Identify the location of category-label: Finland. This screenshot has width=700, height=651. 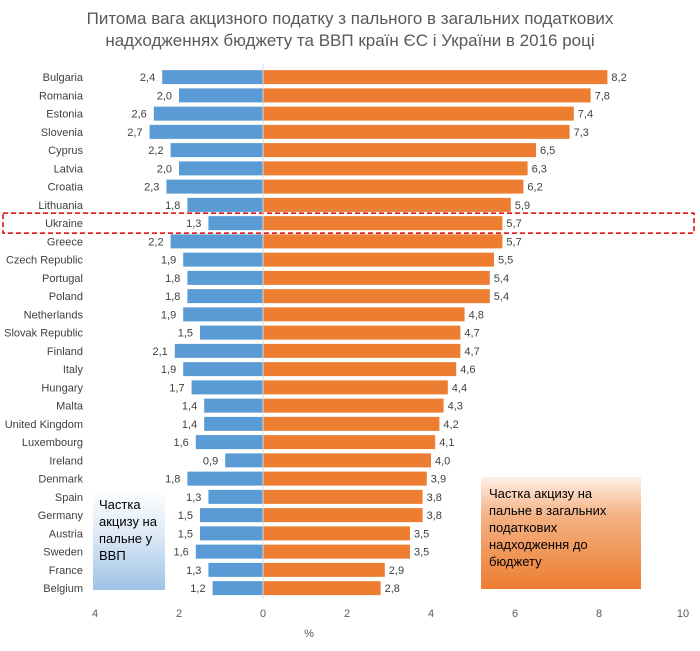
(65, 352).